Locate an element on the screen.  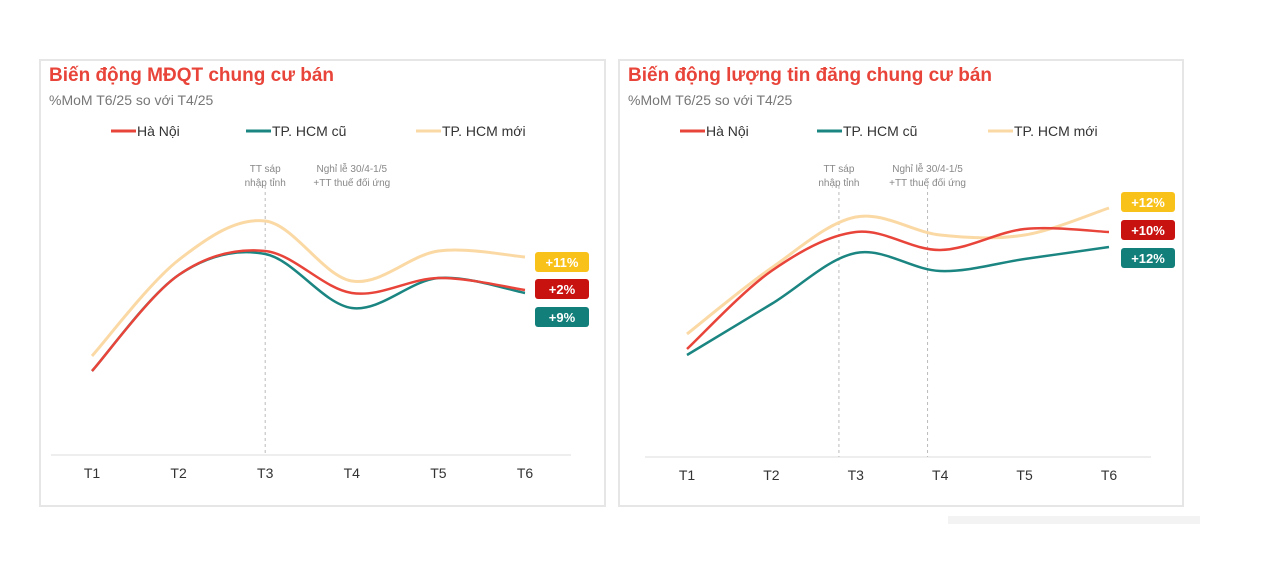
chart-title: Biến động lượng tin đăng chung cư bán is located at coordinates (810, 75).